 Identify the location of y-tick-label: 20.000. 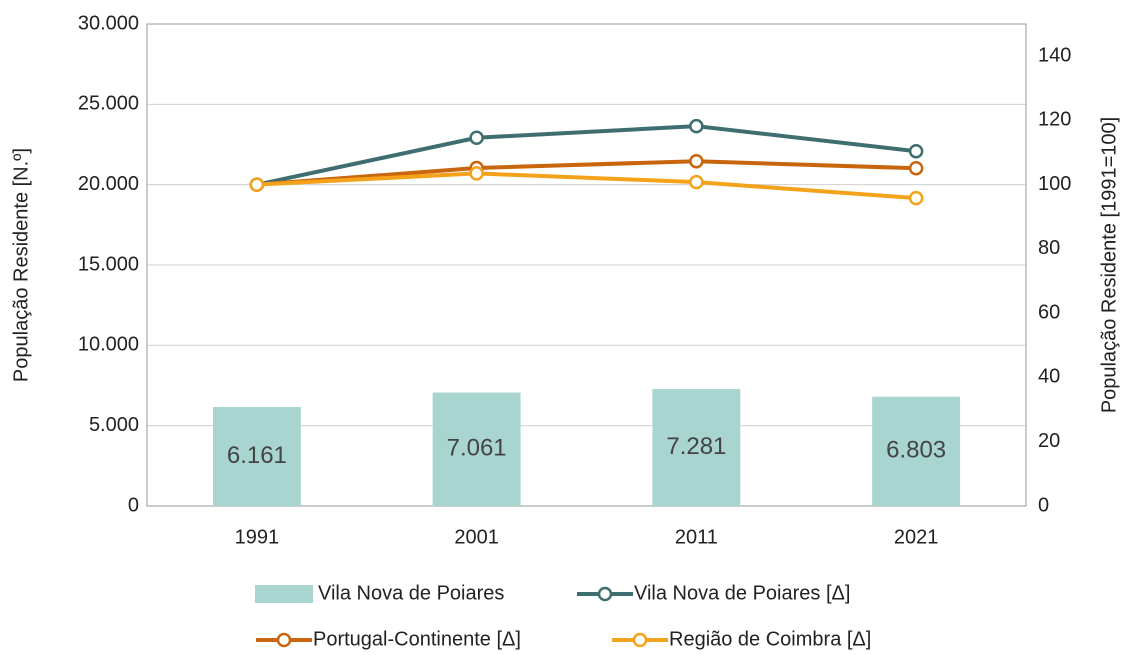
(108, 184).